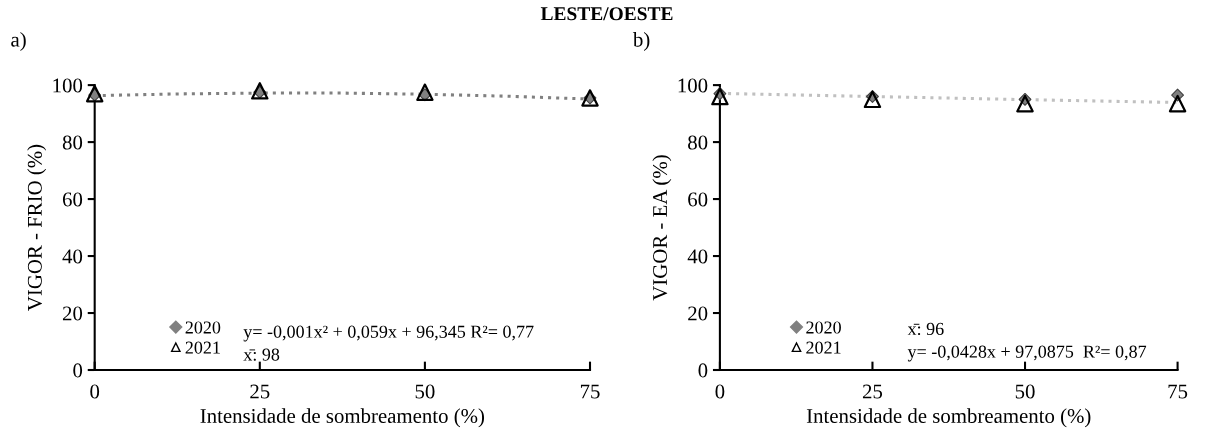  What do you see at coordinates (606, 14) in the screenshot?
I see `chart-title: LESTE/OESTE` at bounding box center [606, 14].